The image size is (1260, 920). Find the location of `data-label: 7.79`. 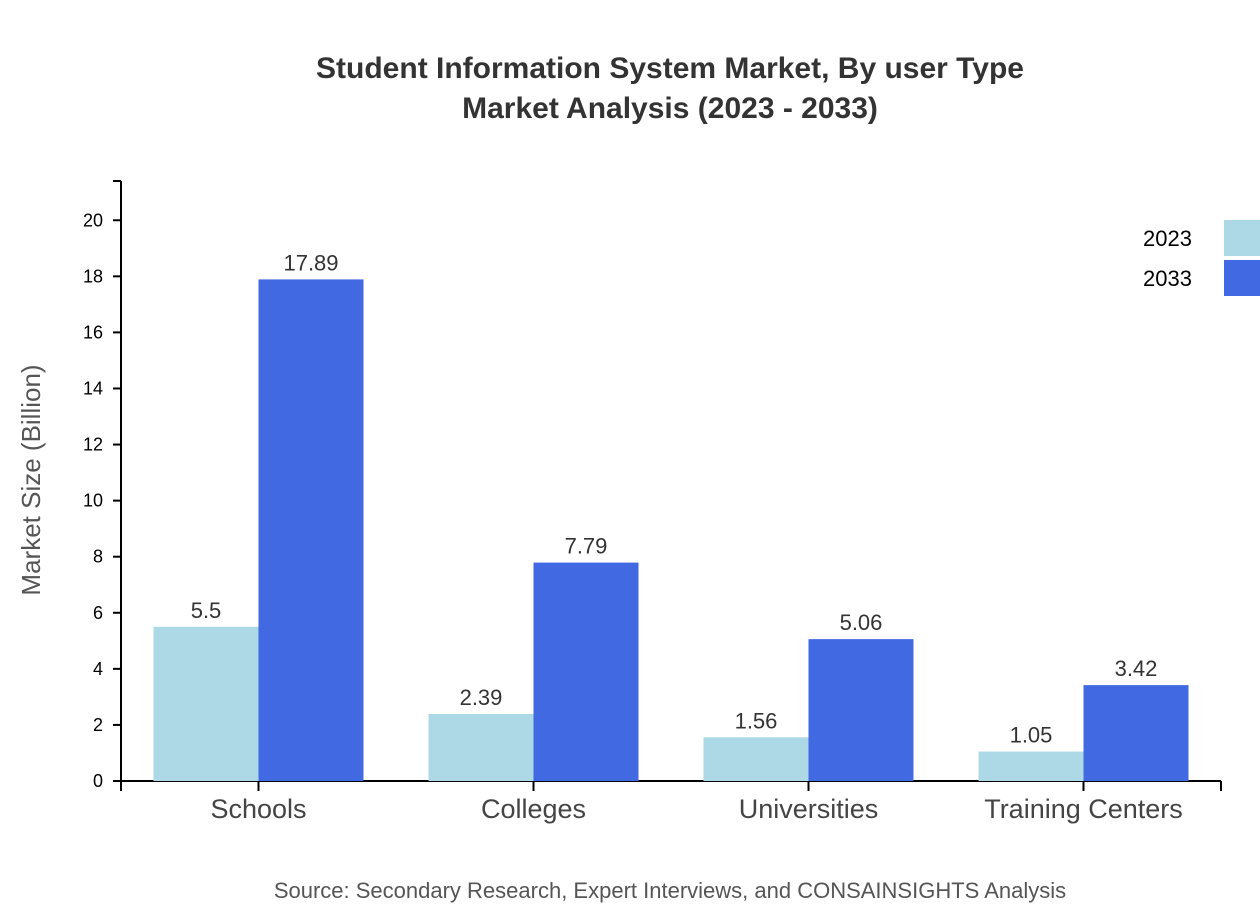

data-label: 7.79 is located at coordinates (586, 546).